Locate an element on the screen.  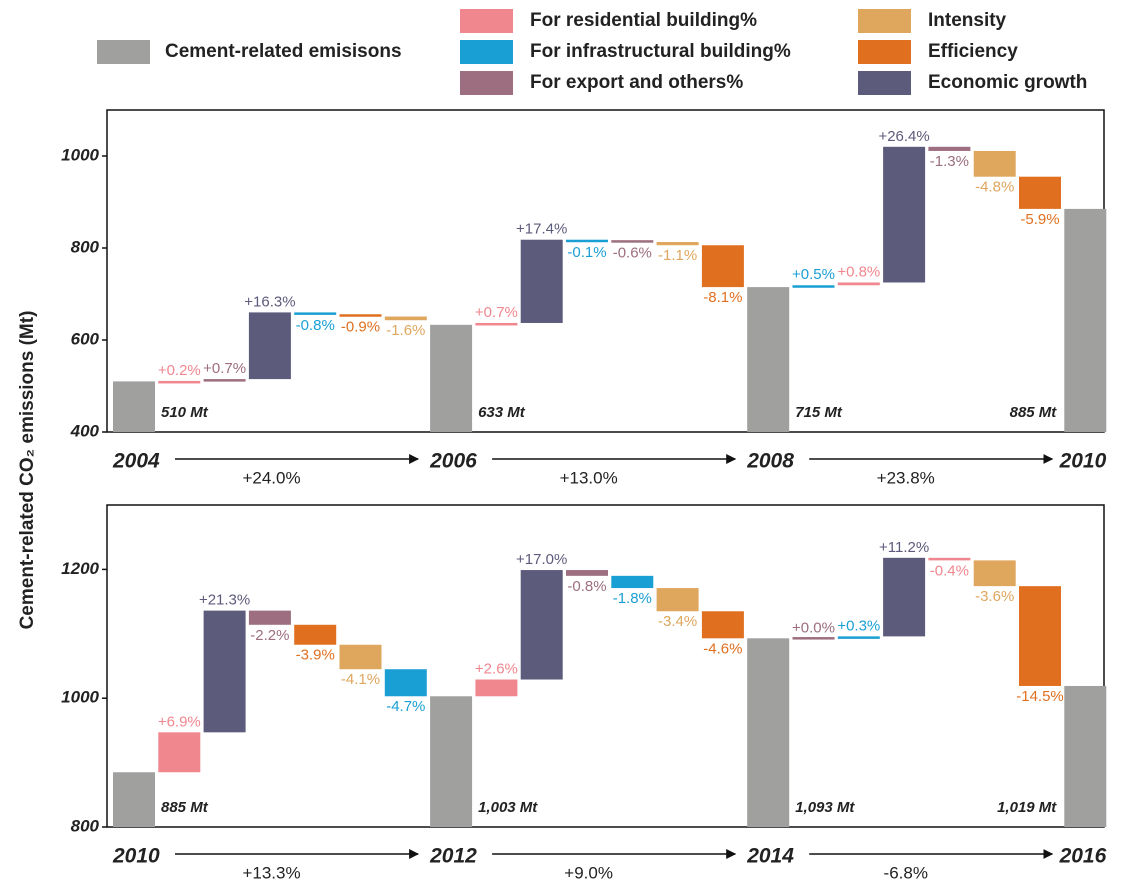
y-axis-label: Cement-related CO₂ emissions (Mt) is located at coordinates (27, 470).